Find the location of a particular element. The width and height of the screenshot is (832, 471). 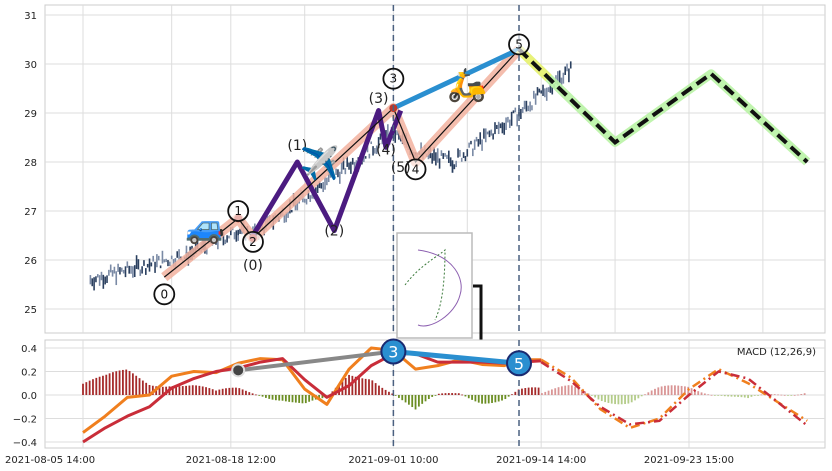

wave-label: 3 is located at coordinates (394, 79).